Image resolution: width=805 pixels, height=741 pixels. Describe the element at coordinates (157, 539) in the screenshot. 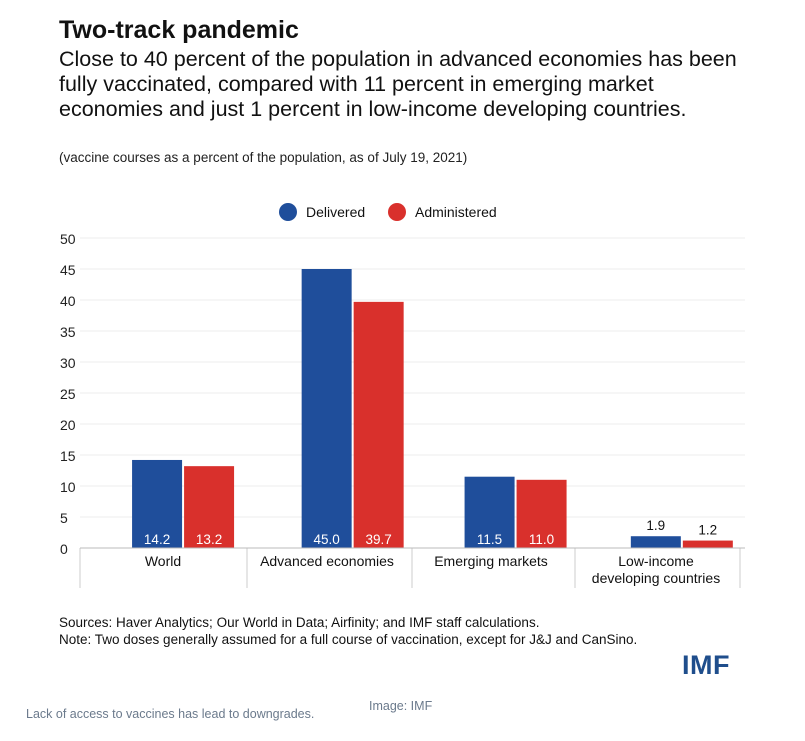

I see `data-label: 14.2` at that location.